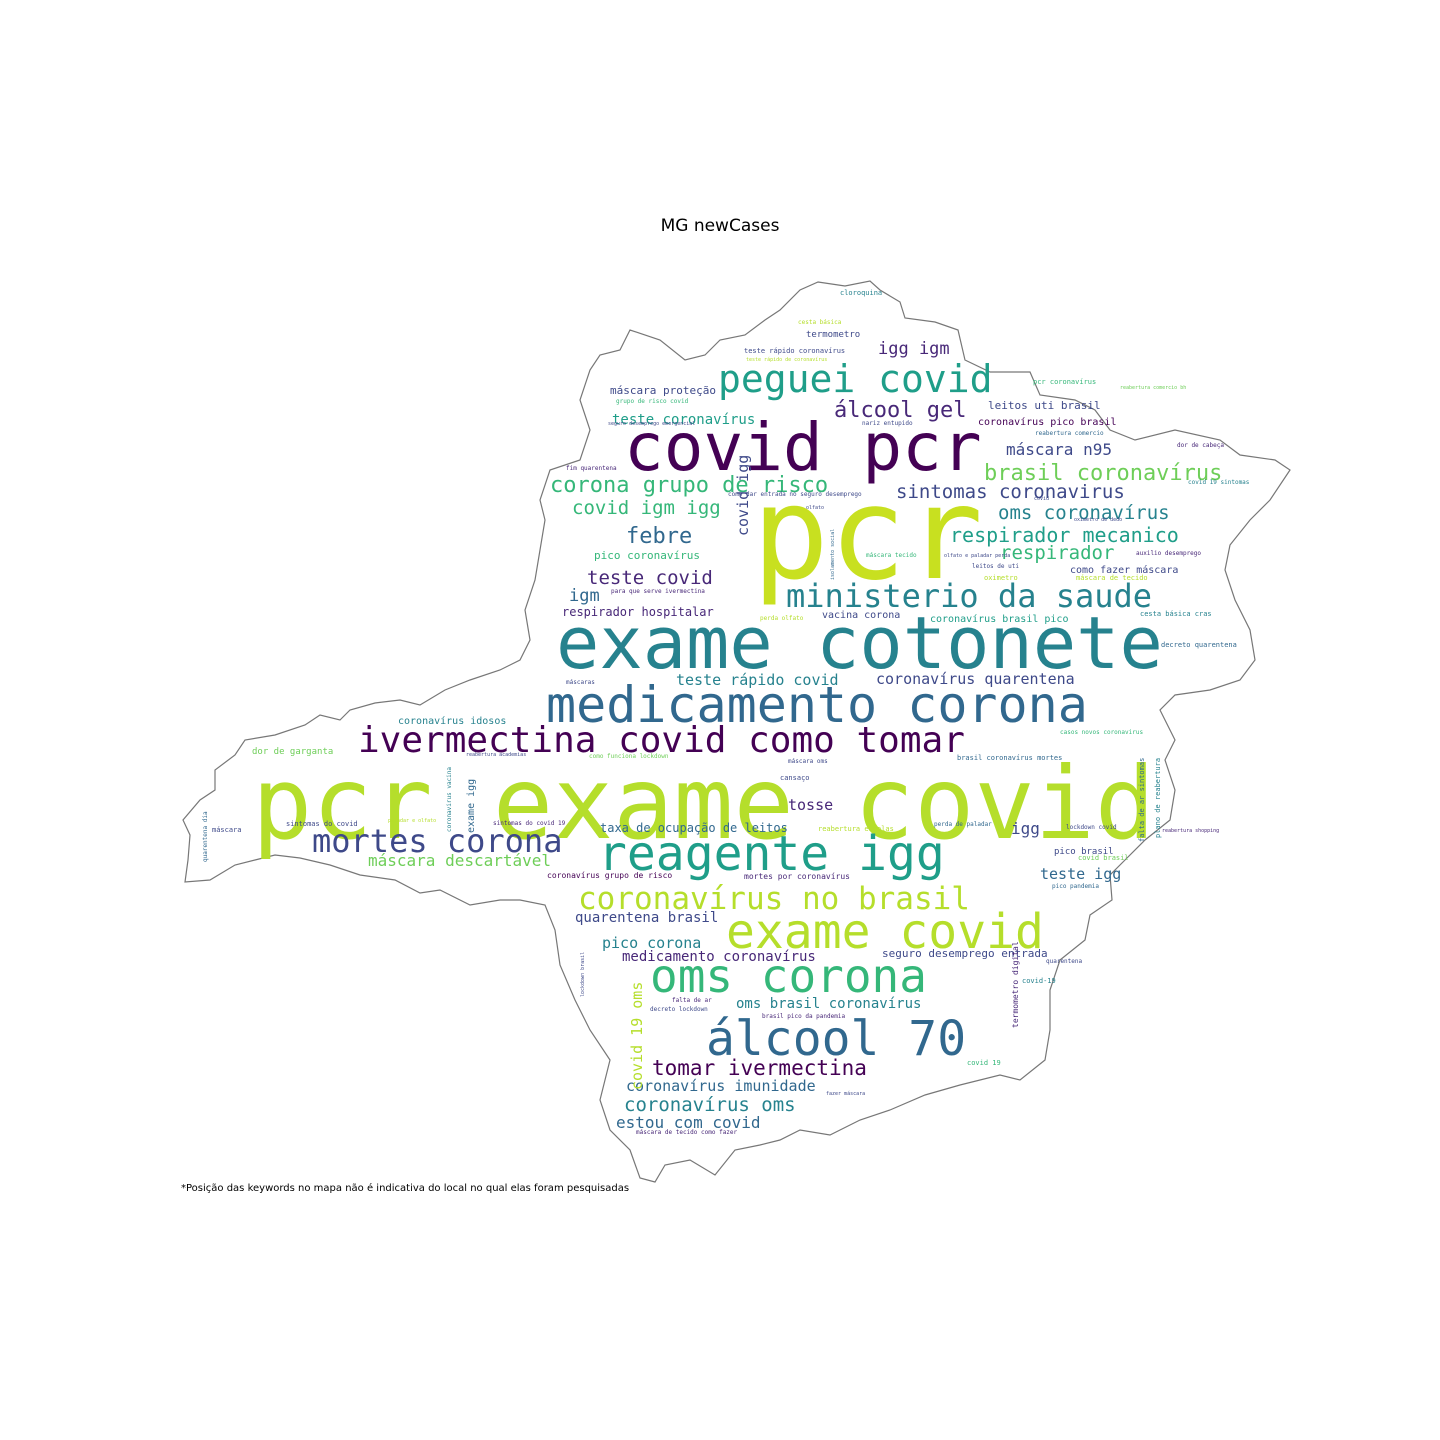  What do you see at coordinates (1112, 578) in the screenshot?
I see `keyword: máscara de tecido` at bounding box center [1112, 578].